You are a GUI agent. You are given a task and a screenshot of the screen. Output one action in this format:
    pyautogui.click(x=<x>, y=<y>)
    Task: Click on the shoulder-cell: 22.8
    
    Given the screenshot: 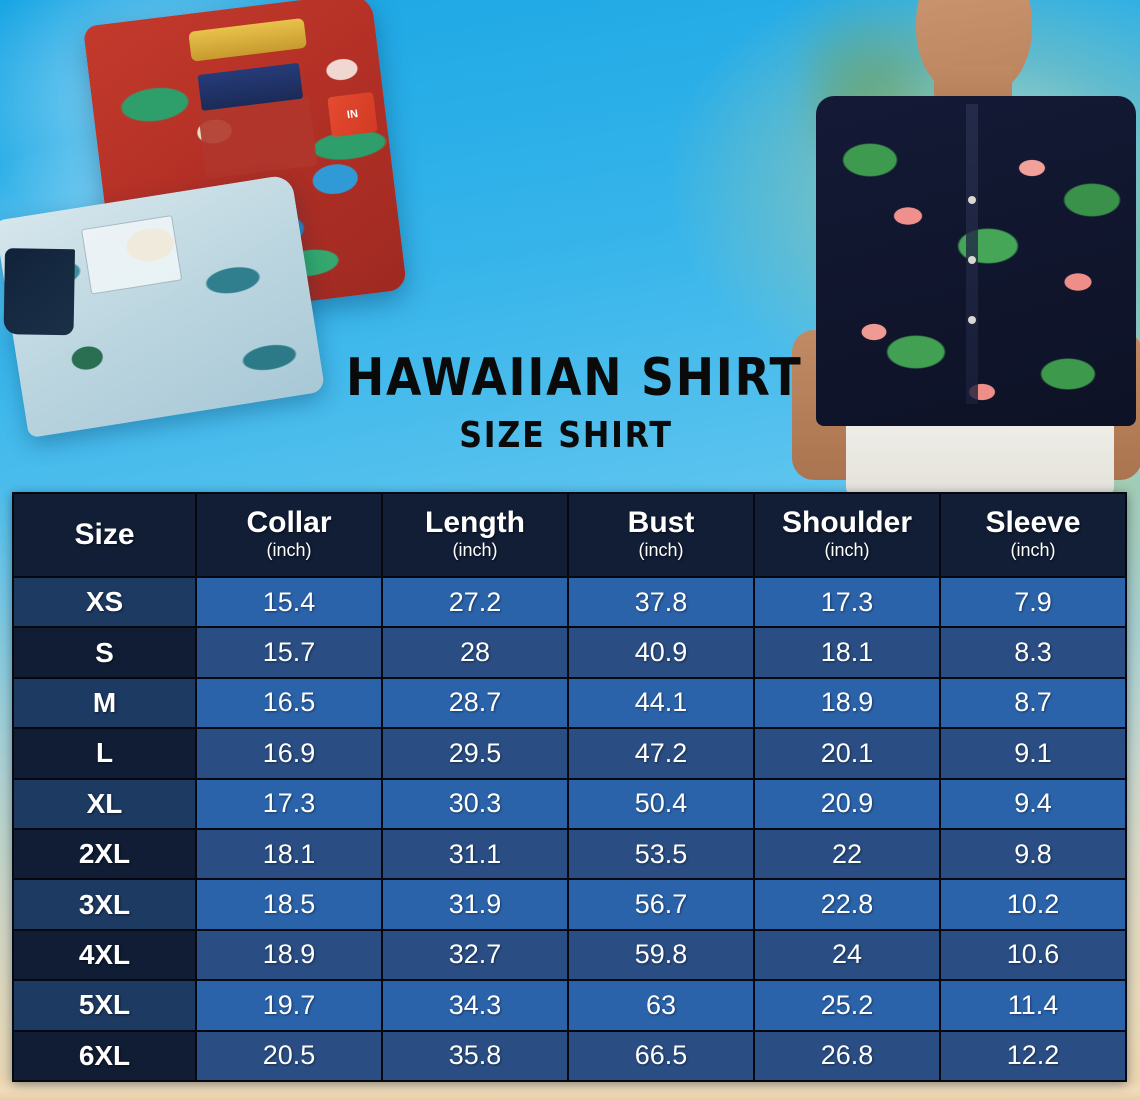 What is the action you would take?
    pyautogui.click(x=847, y=904)
    